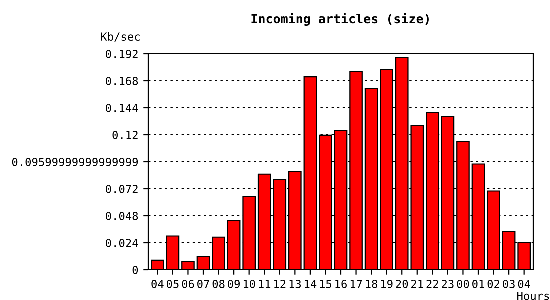 The width and height of the screenshot is (550, 300). What do you see at coordinates (509, 284) in the screenshot?
I see `x-tick-label: 03` at bounding box center [509, 284].